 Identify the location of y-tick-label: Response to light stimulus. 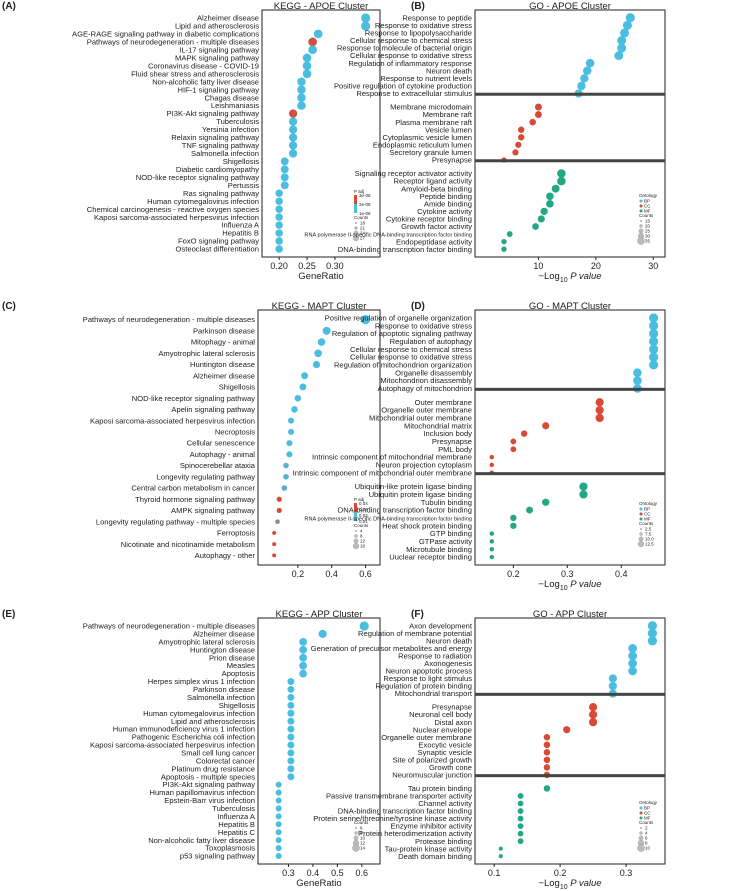
(427, 678).